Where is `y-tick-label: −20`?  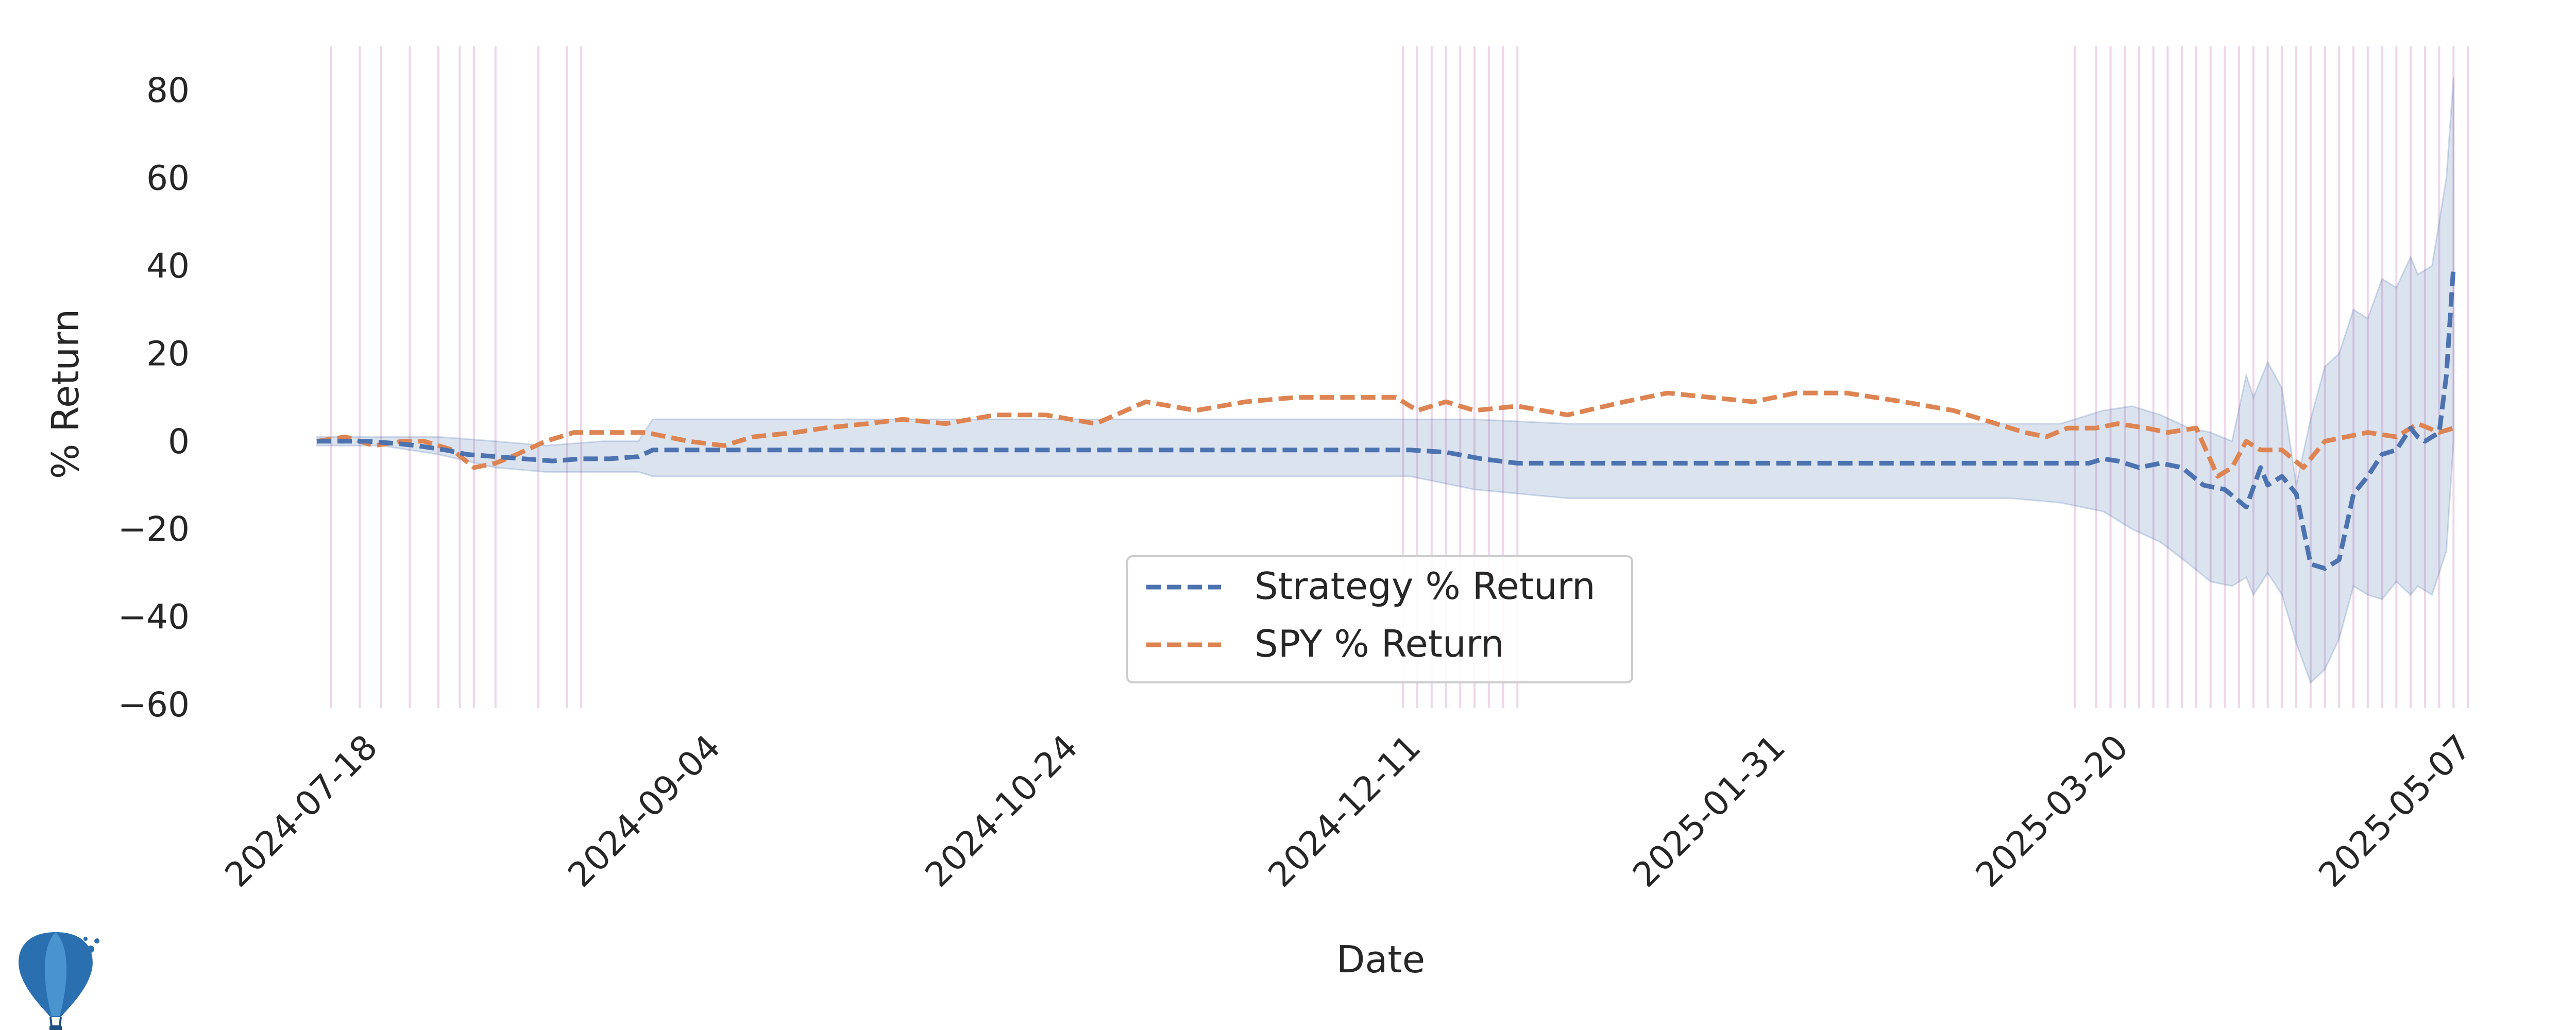
y-tick-label: −20 is located at coordinates (154, 529).